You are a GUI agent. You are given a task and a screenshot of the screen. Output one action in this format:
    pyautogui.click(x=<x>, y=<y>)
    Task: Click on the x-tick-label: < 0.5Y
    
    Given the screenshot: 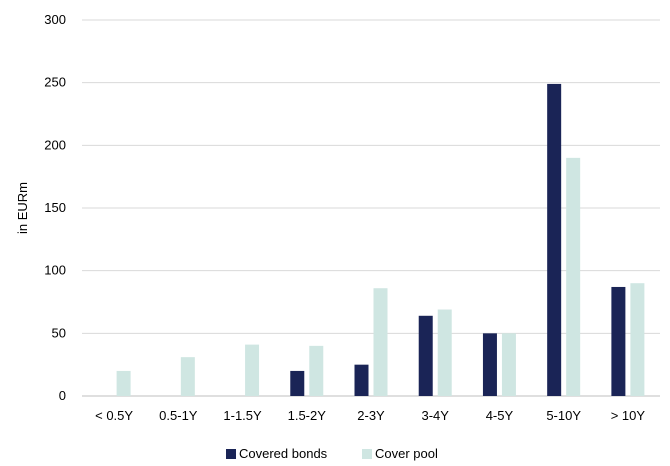 What is the action you would take?
    pyautogui.click(x=114, y=415)
    